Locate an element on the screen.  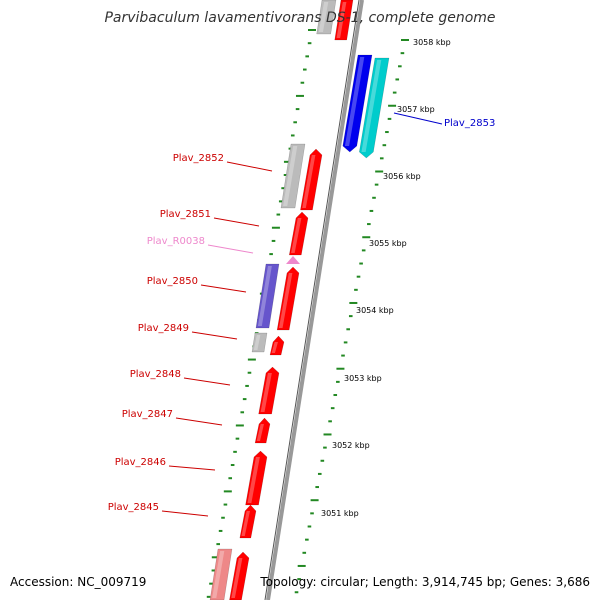
feature-plav-2845-shine is located at coordinates (245, 523).